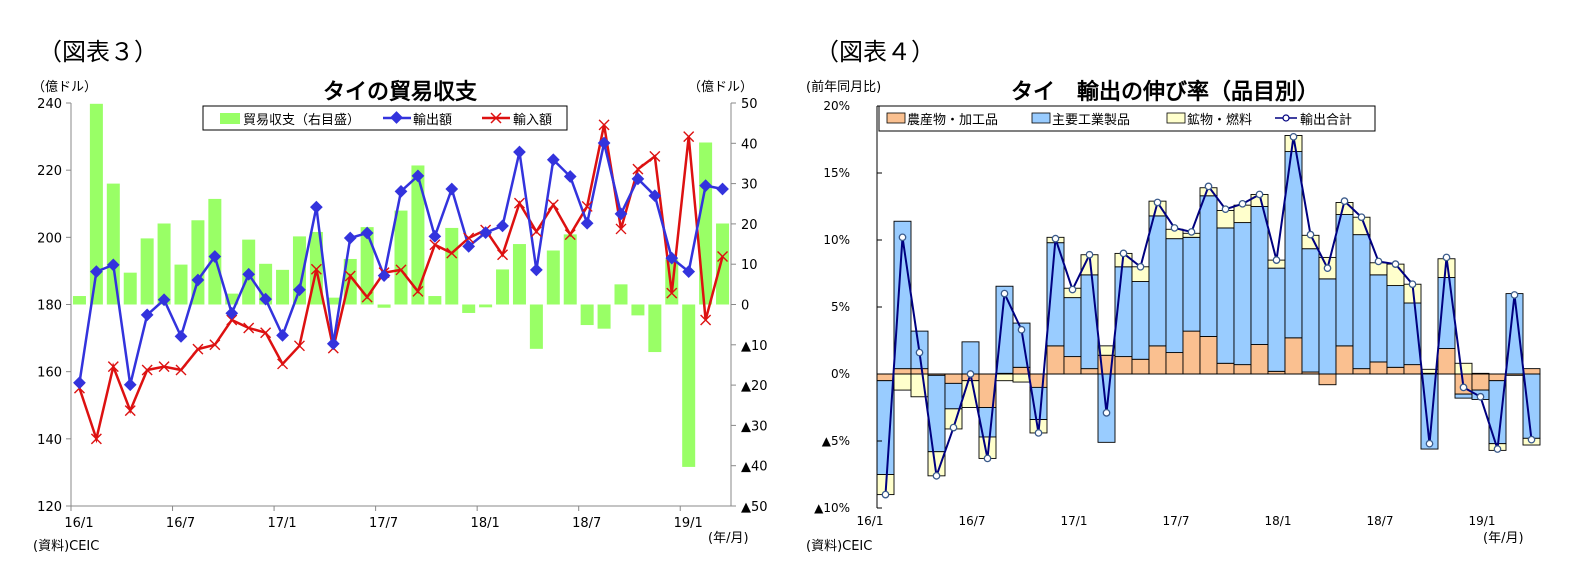  What do you see at coordinates (832, 508) in the screenshot?
I see `fig4-y-tick-label: ▲10%` at bounding box center [832, 508].